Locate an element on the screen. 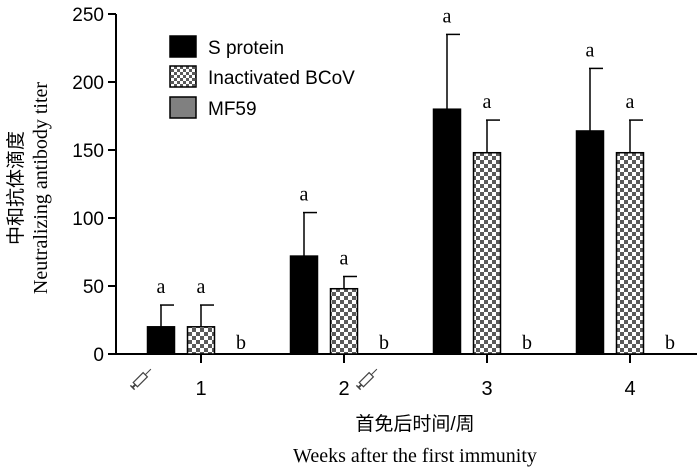 This screenshot has width=700, height=472. y-tick-label: 200 is located at coordinates (88, 83).